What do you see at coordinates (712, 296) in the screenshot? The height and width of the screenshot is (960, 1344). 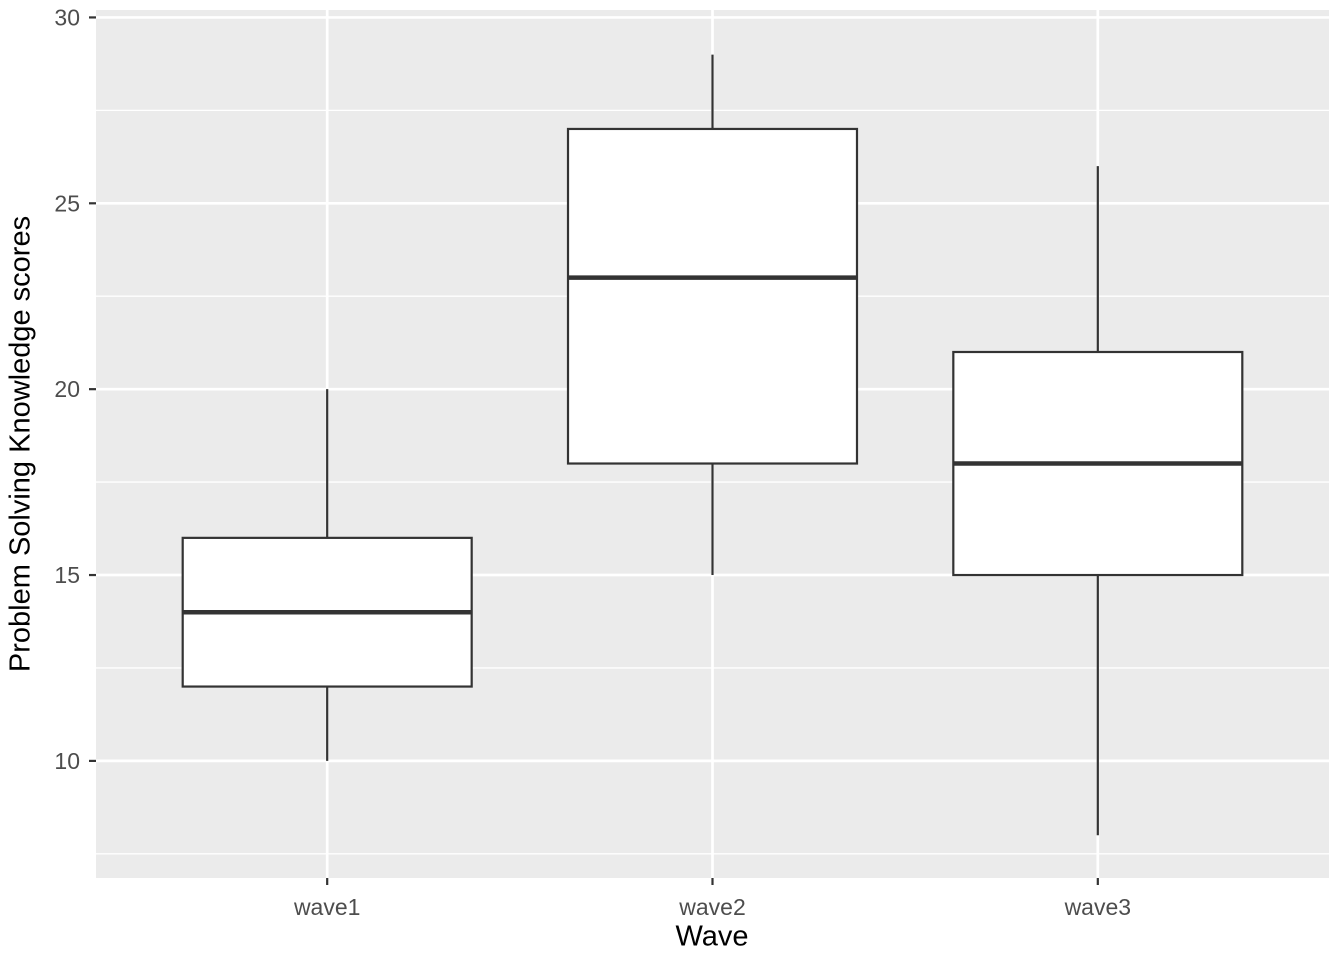 I see `iqr-box` at bounding box center [712, 296].